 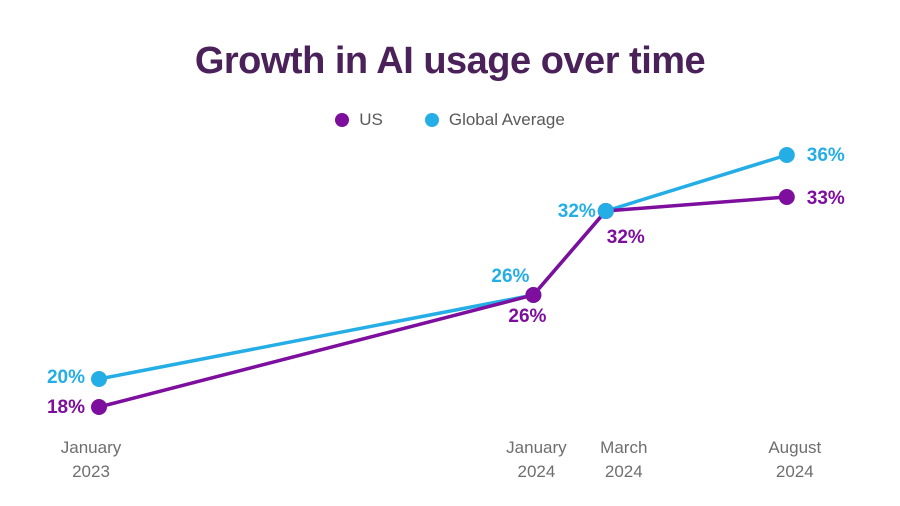 What do you see at coordinates (794, 447) in the screenshot?
I see `x-tick-label-august-2024: August` at bounding box center [794, 447].